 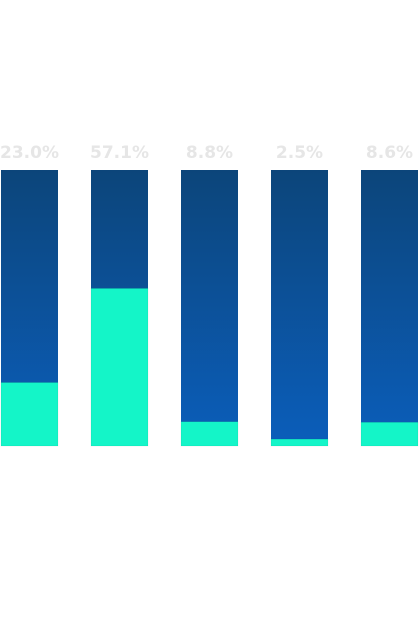 What do you see at coordinates (389, 153) in the screenshot?
I see `bar-value-label-5: 8.6%` at bounding box center [389, 153].